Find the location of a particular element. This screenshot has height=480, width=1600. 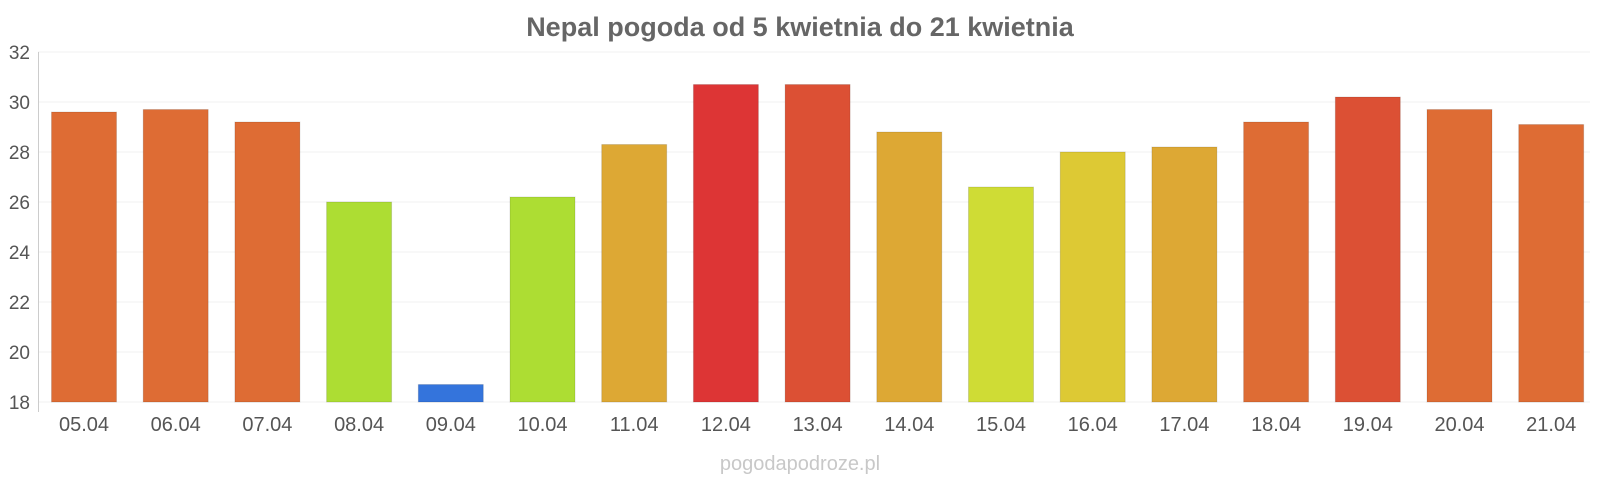

x-tick-label: 13.04 is located at coordinates (818, 425).